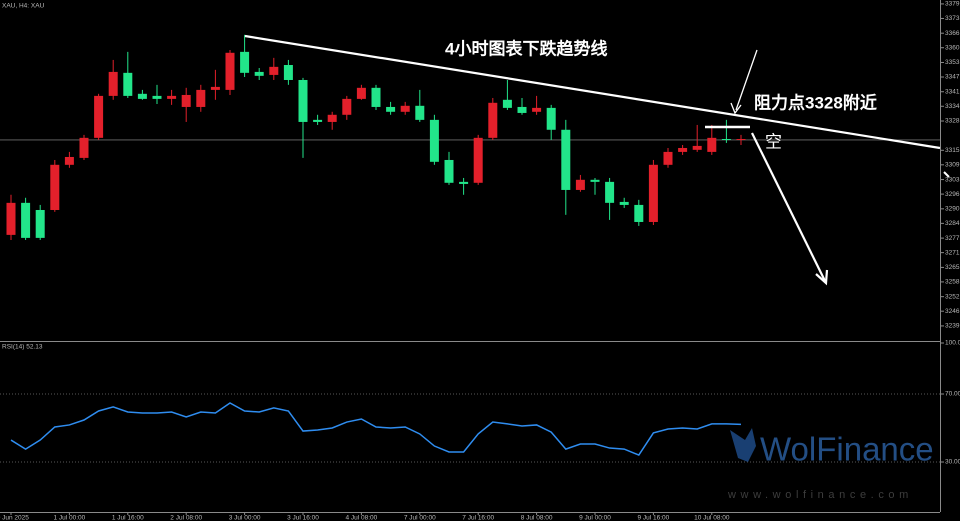  Describe the element at coordinates (952, 47) in the screenshot. I see `y-tick-label: 3360.3` at that location.